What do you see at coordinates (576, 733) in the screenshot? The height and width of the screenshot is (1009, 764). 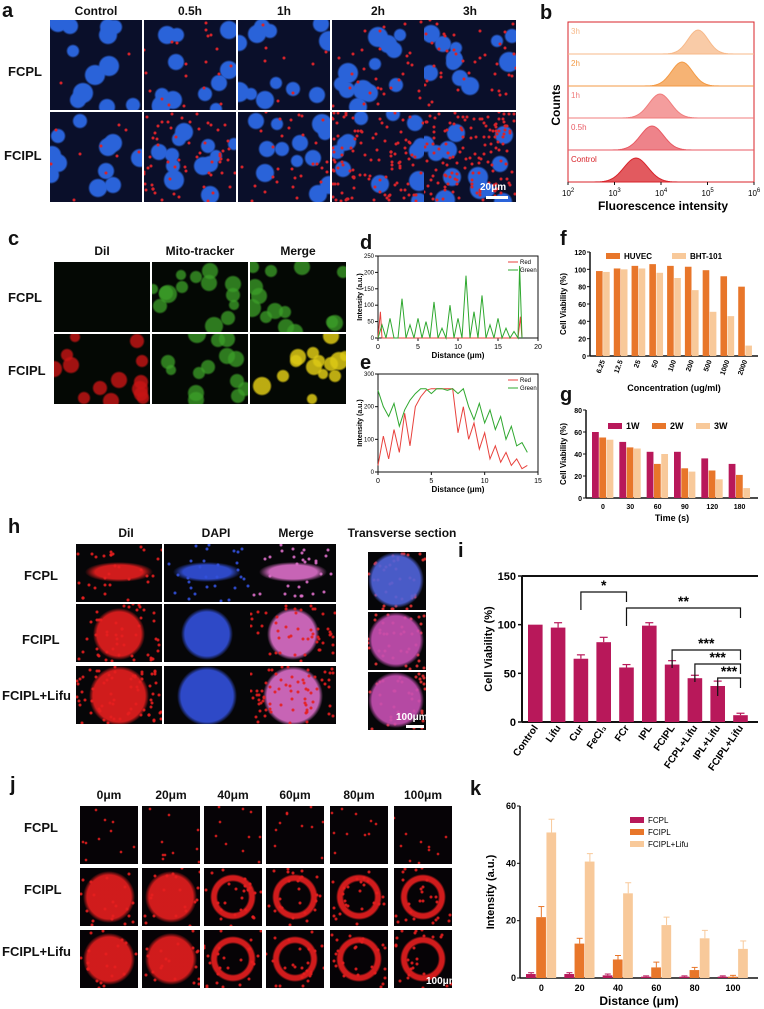 I see `x-tick-label: Cur` at bounding box center [576, 733].